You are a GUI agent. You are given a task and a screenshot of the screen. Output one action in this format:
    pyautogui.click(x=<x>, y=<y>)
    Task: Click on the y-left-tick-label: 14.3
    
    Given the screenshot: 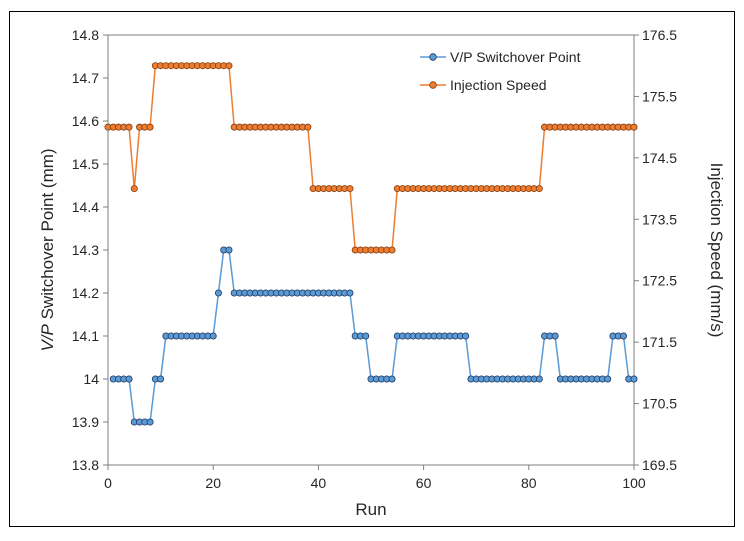 What is the action you would take?
    pyautogui.click(x=85, y=250)
    